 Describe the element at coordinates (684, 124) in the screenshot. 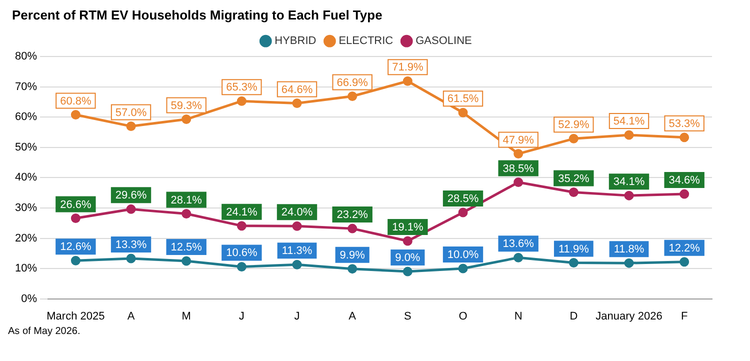

I see `data-label: 53.3%` at that location.